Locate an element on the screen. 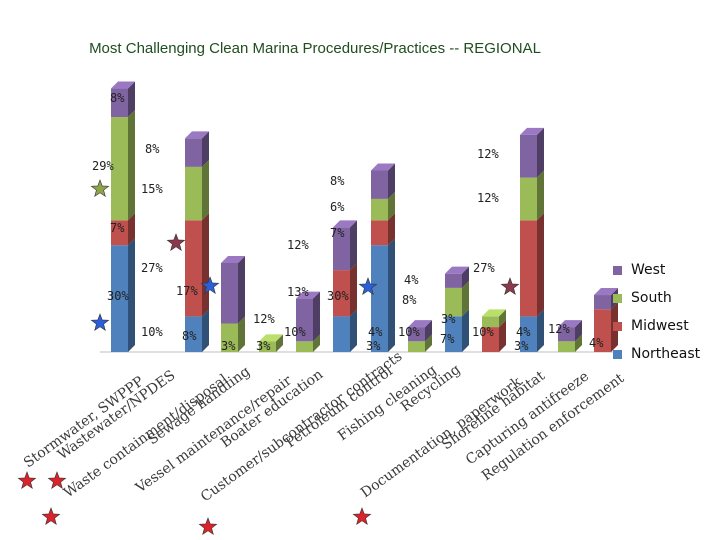 This screenshot has height=540, width=720. data-label: 7% is located at coordinates (117, 228).